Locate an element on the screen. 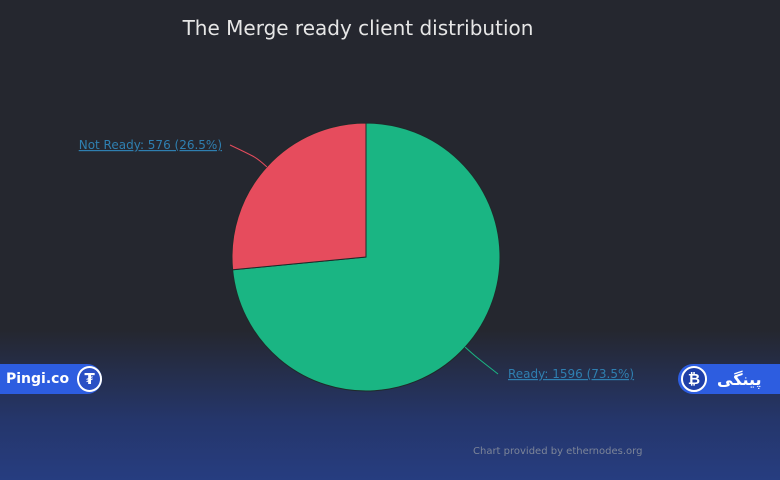  watermark-left: Pingi.co ₮ is located at coordinates (51, 379).